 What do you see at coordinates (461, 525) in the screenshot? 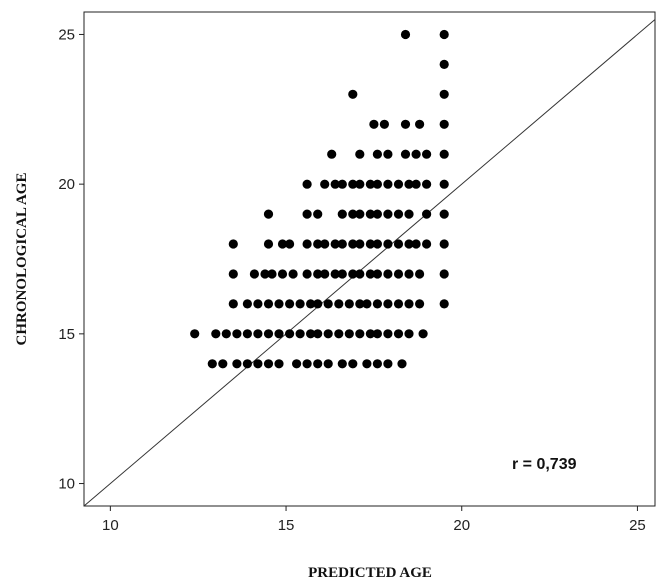
I see `x-tick-label: 20` at bounding box center [461, 525].